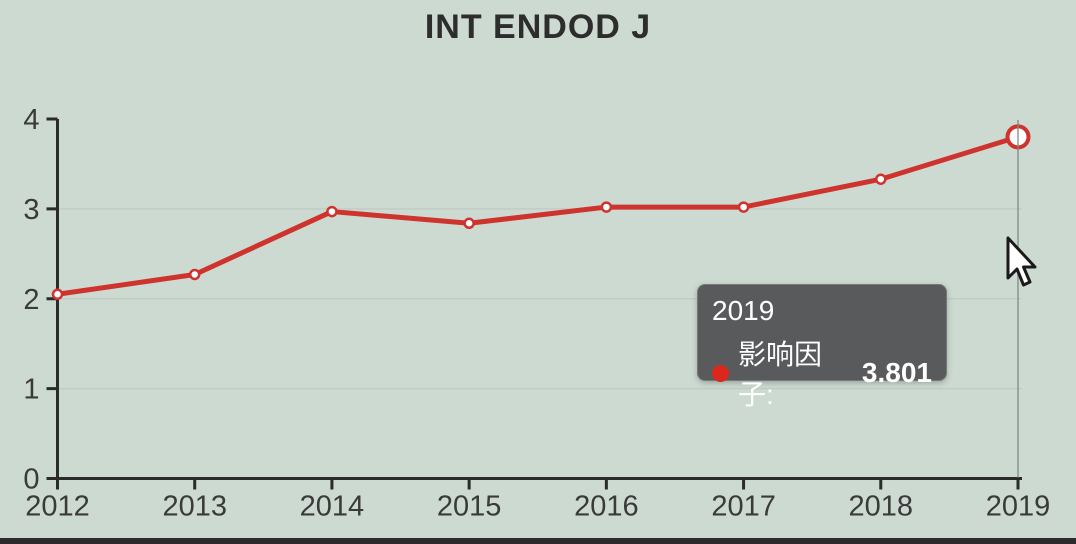 The width and height of the screenshot is (1076, 544). Describe the element at coordinates (1018, 507) in the screenshot. I see `x-tick-label: 2019` at that location.